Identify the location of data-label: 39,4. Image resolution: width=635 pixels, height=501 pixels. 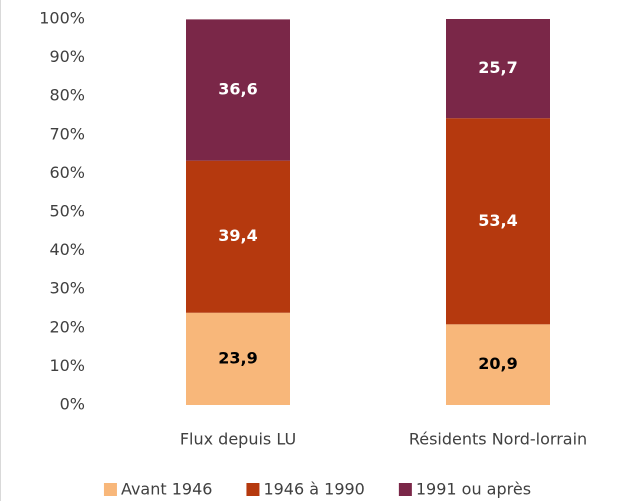
(237, 235).